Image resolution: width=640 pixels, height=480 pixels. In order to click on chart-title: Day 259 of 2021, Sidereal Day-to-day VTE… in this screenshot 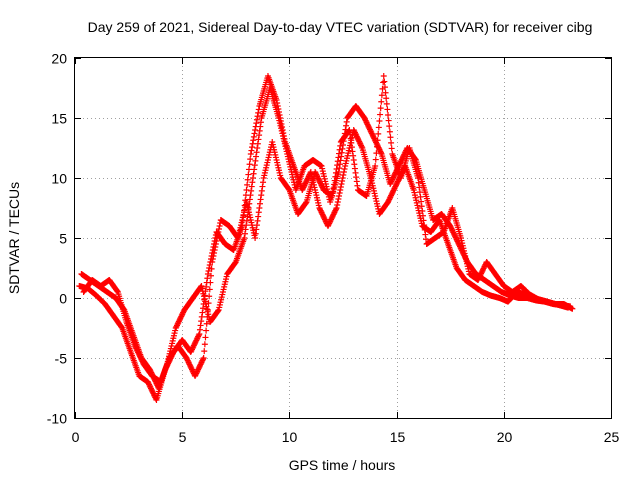, I will do `click(340, 27)`.